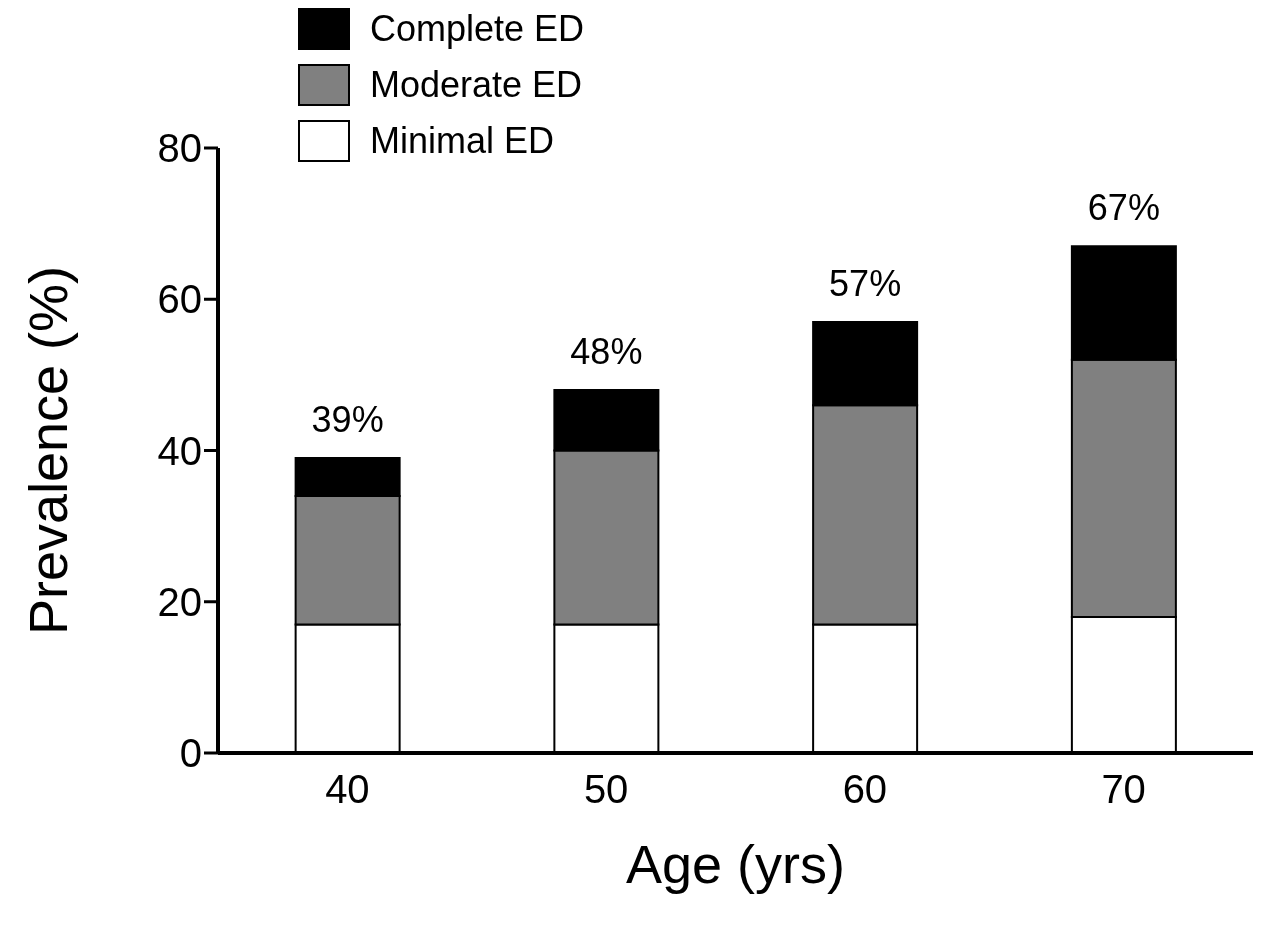 This screenshot has height=935, width=1271. What do you see at coordinates (477, 29) in the screenshot?
I see `legend-label: Complete ED` at bounding box center [477, 29].